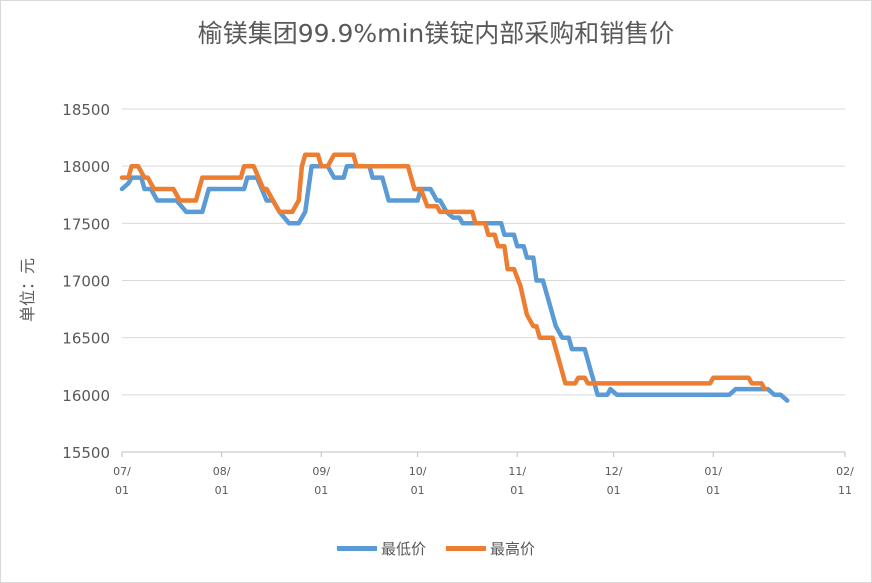 The image size is (872, 583). I want to click on x-tick-label-top: 08/, so click(222, 471).